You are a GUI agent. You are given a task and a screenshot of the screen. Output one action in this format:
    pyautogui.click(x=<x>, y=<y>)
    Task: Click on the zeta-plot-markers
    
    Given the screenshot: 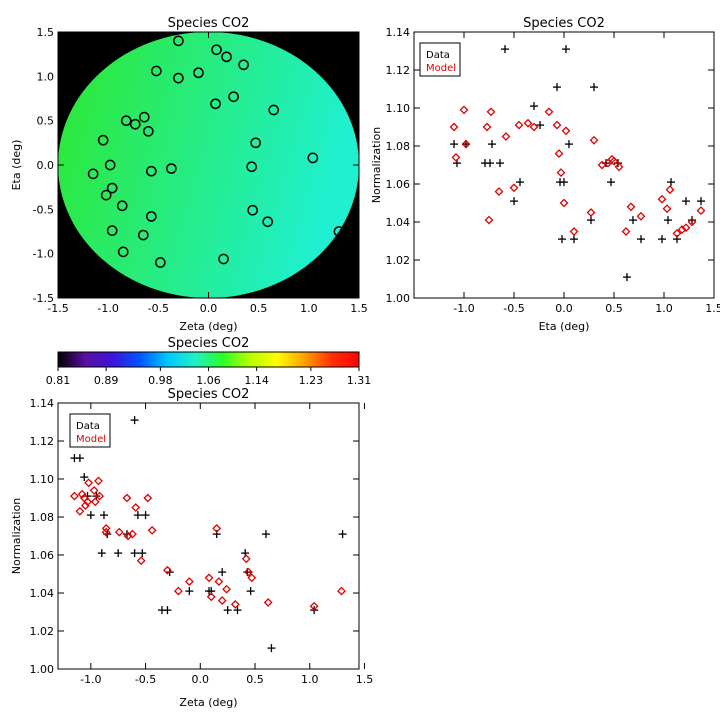 What is the action you would take?
    pyautogui.click(x=208, y=534)
    